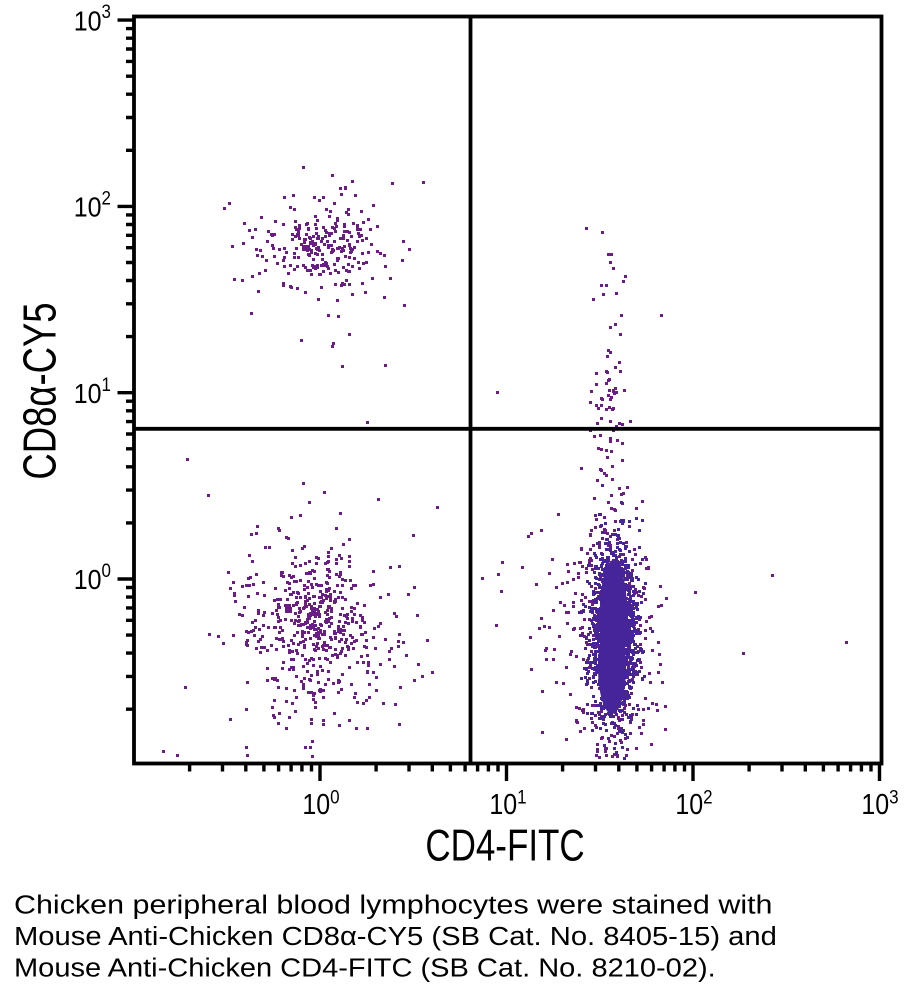 The height and width of the screenshot is (1004, 912). What do you see at coordinates (504, 846) in the screenshot?
I see `svg-text: CD4-FITC` at bounding box center [504, 846].